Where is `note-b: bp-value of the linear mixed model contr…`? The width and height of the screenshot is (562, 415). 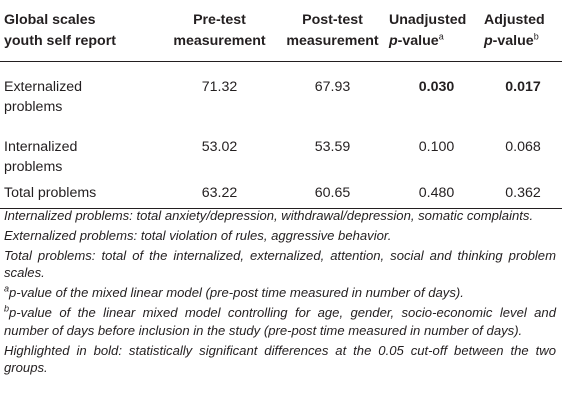
note-b: bp-value of the linear mixed model contr… is located at coordinates (280, 320).